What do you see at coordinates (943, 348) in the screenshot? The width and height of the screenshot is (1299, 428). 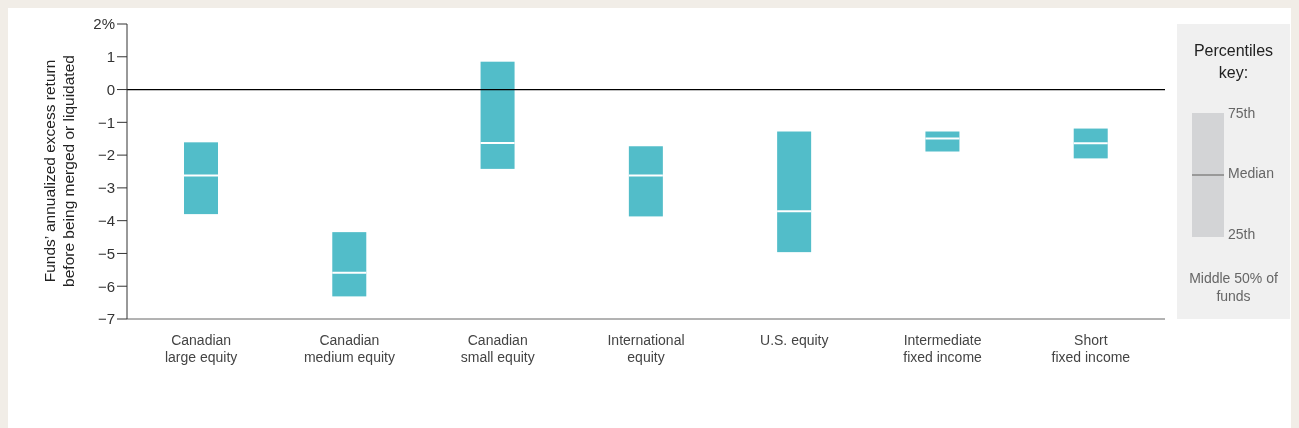 I see `x-tick-label: Intermediate fixed income` at bounding box center [943, 348].